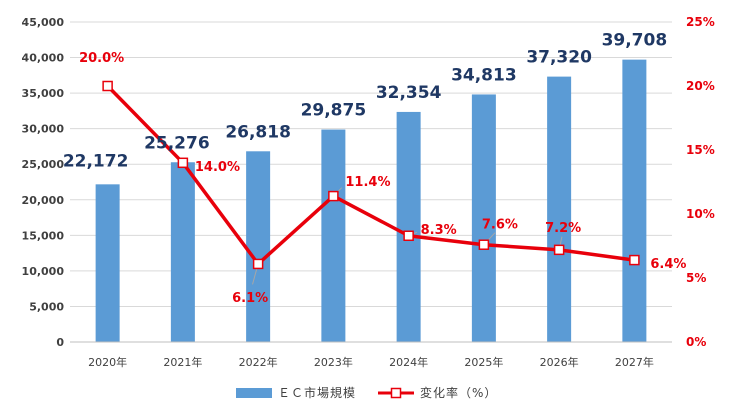 The width and height of the screenshot is (732, 412). Describe the element at coordinates (333, 362) in the screenshot. I see `x-tick-label: 2023年` at that location.